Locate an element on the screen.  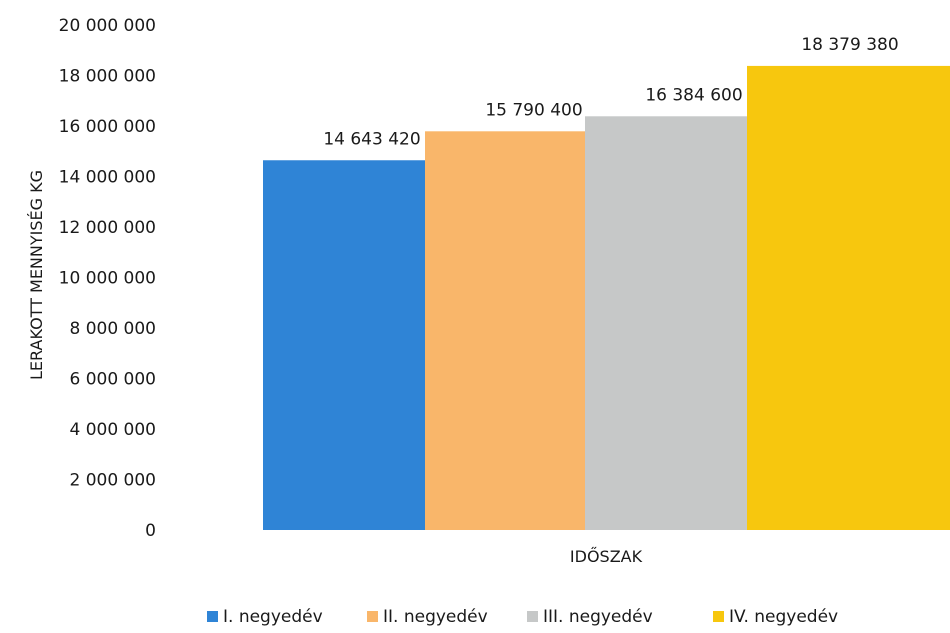
x-axis-title: IDŐSZAK is located at coordinates (606, 556).